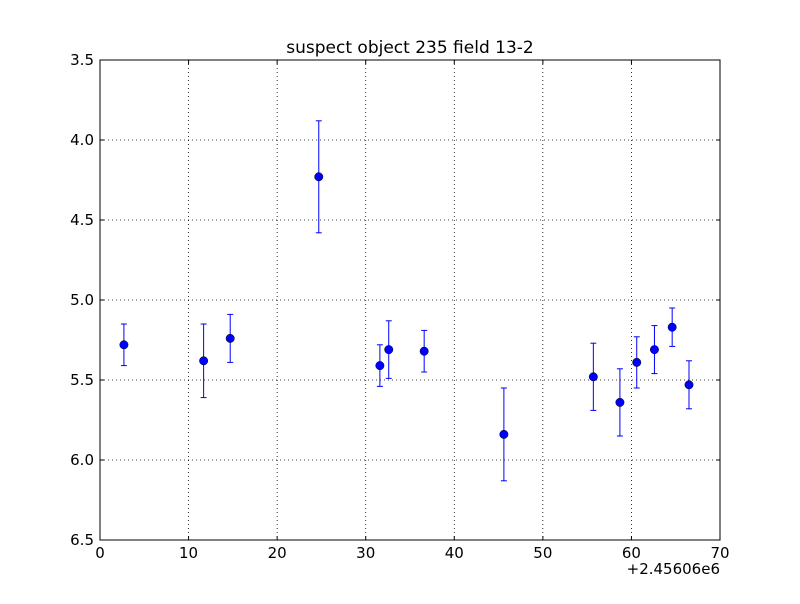  What do you see at coordinates (82, 220) in the screenshot?
I see `y-tick-label: 4.5` at bounding box center [82, 220].